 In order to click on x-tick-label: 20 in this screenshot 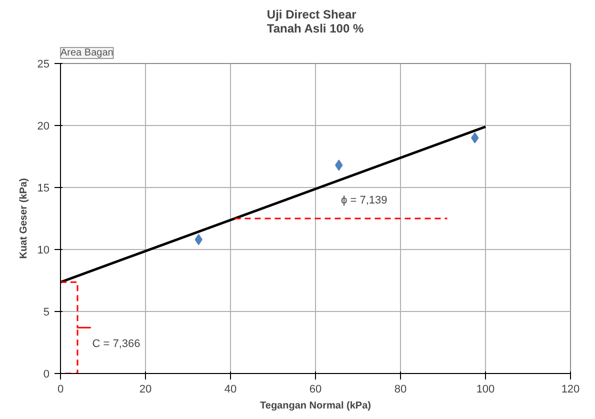, I will do `click(145, 390)`.